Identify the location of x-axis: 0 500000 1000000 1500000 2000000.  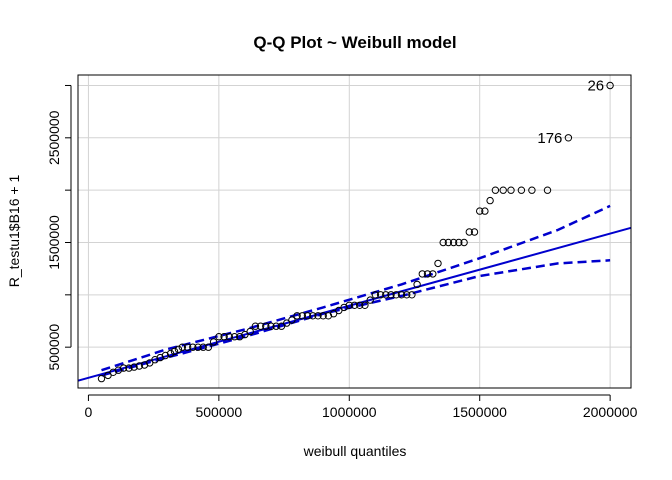
(361, 407).